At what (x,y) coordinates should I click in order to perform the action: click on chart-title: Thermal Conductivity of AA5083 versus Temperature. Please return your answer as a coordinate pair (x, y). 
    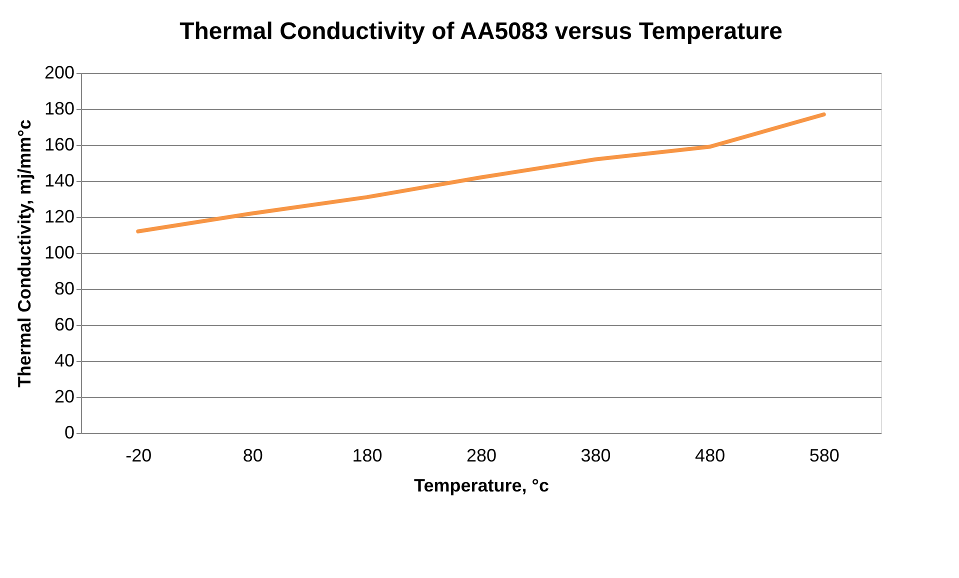
    Looking at the image, I should click on (481, 31).